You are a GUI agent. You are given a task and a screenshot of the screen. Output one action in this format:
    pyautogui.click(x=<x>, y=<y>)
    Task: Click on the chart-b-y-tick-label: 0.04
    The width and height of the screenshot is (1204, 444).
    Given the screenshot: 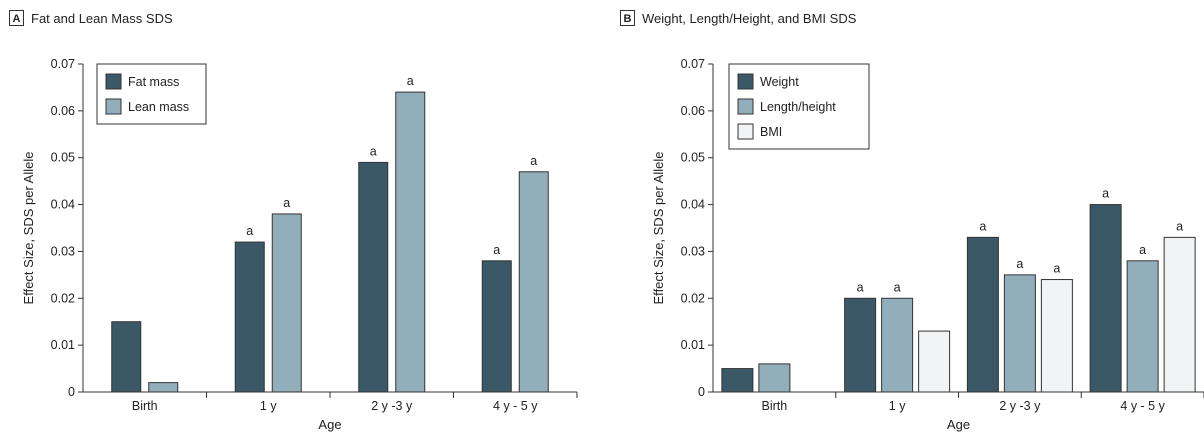 What is the action you would take?
    pyautogui.click(x=693, y=205)
    